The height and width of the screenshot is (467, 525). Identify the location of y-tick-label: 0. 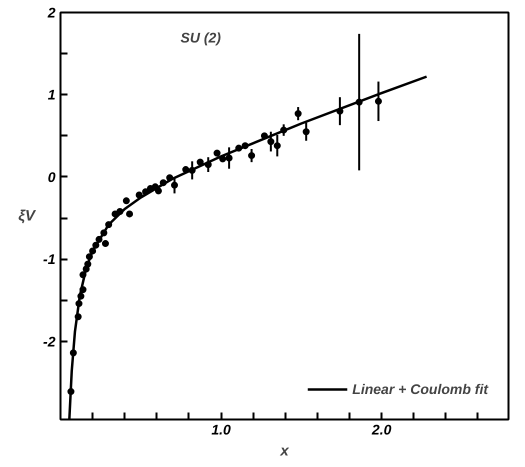
(52, 176).